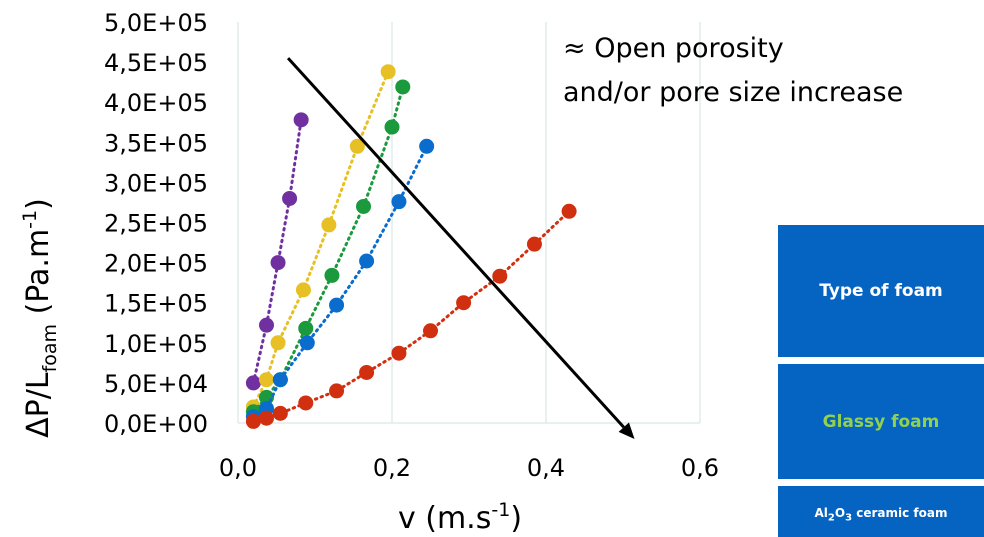 This screenshot has height=537, width=984. I want to click on x-axis-title: v (m.s-1), so click(460, 517).